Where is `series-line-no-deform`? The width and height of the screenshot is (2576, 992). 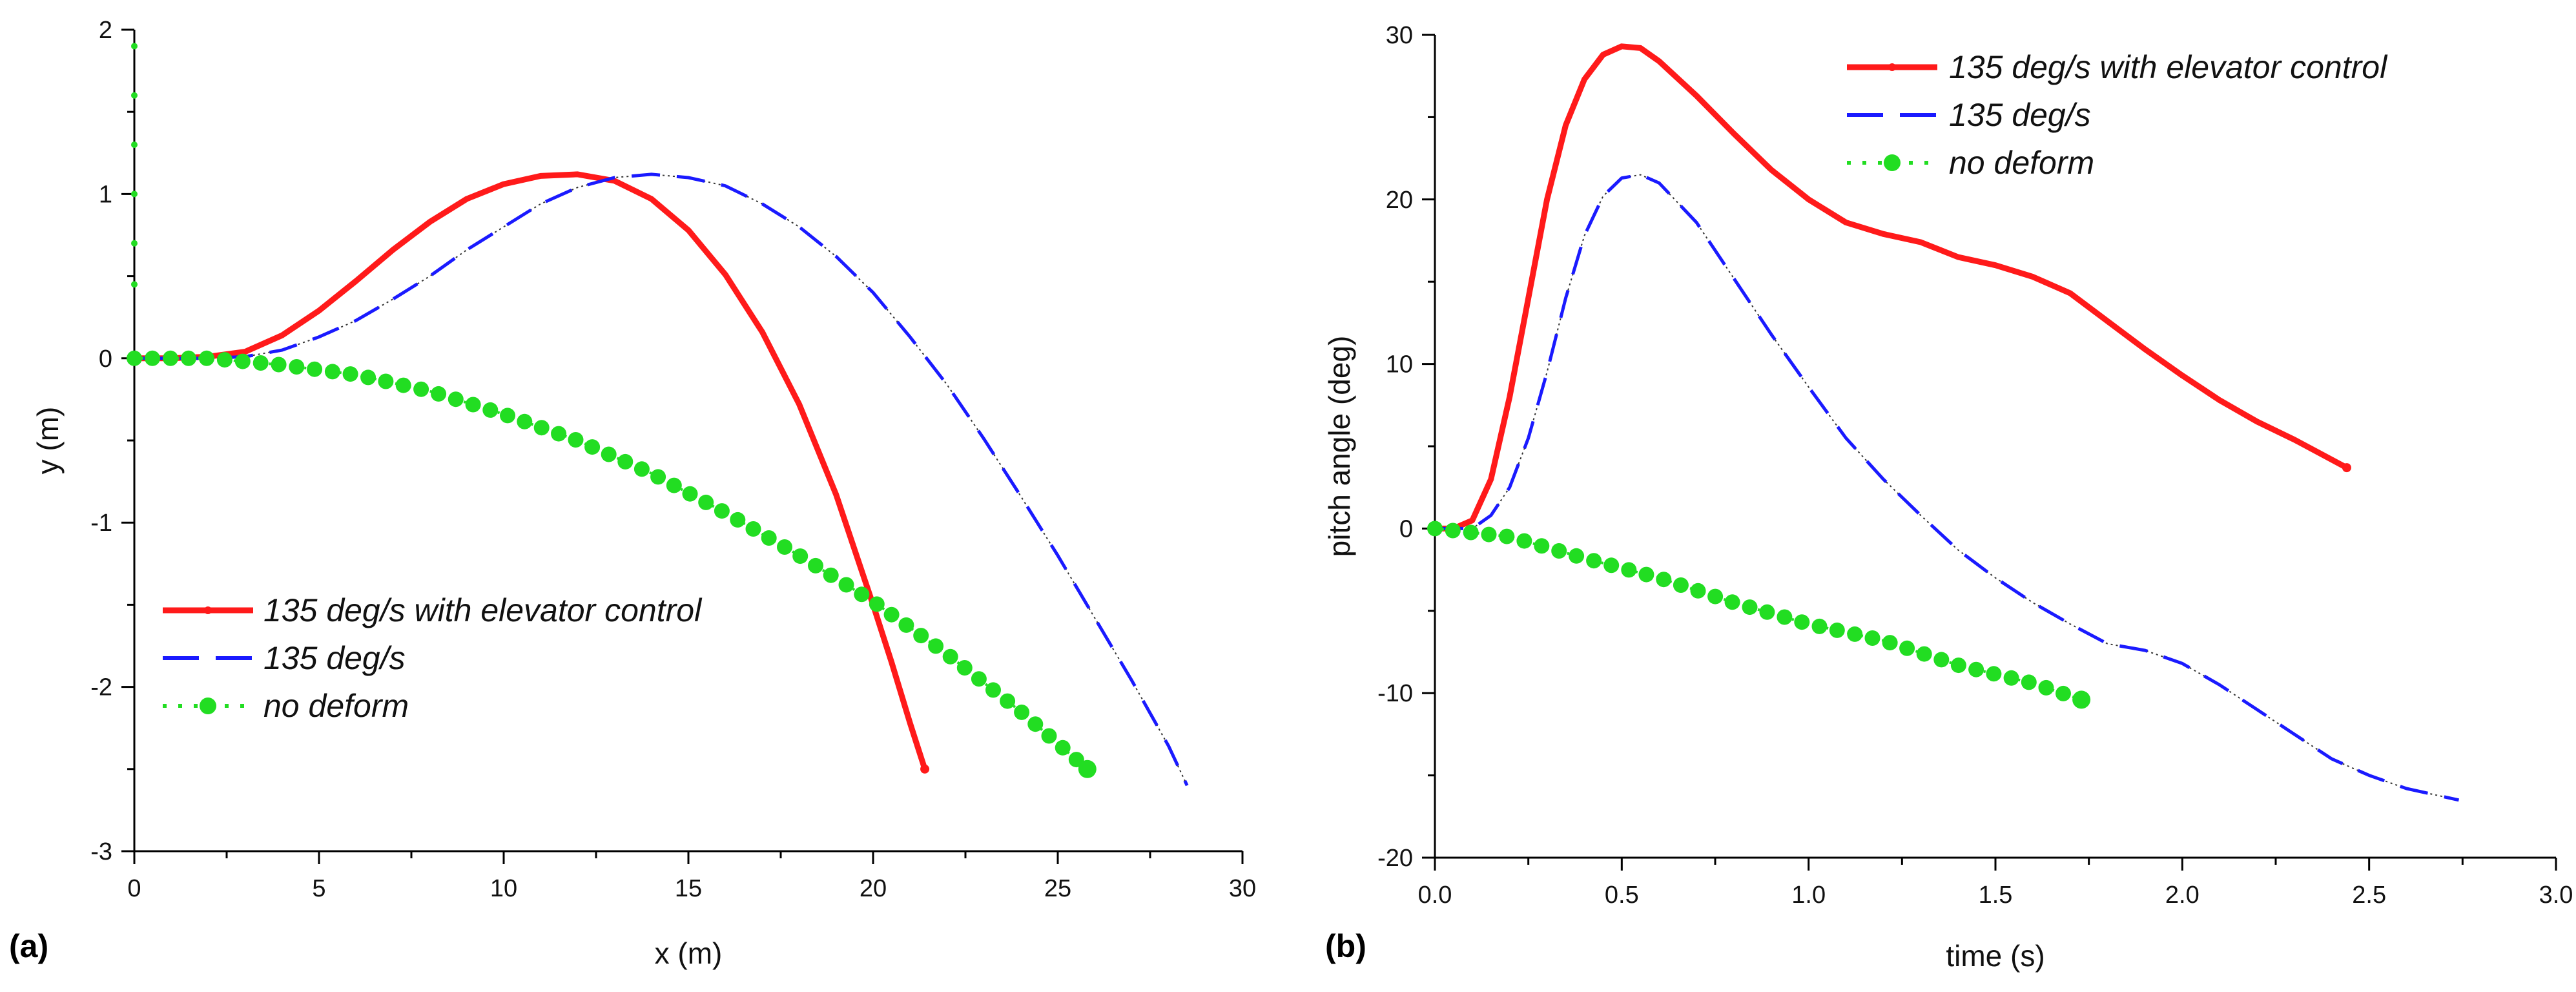 series-line-no-deform is located at coordinates (1758, 614).